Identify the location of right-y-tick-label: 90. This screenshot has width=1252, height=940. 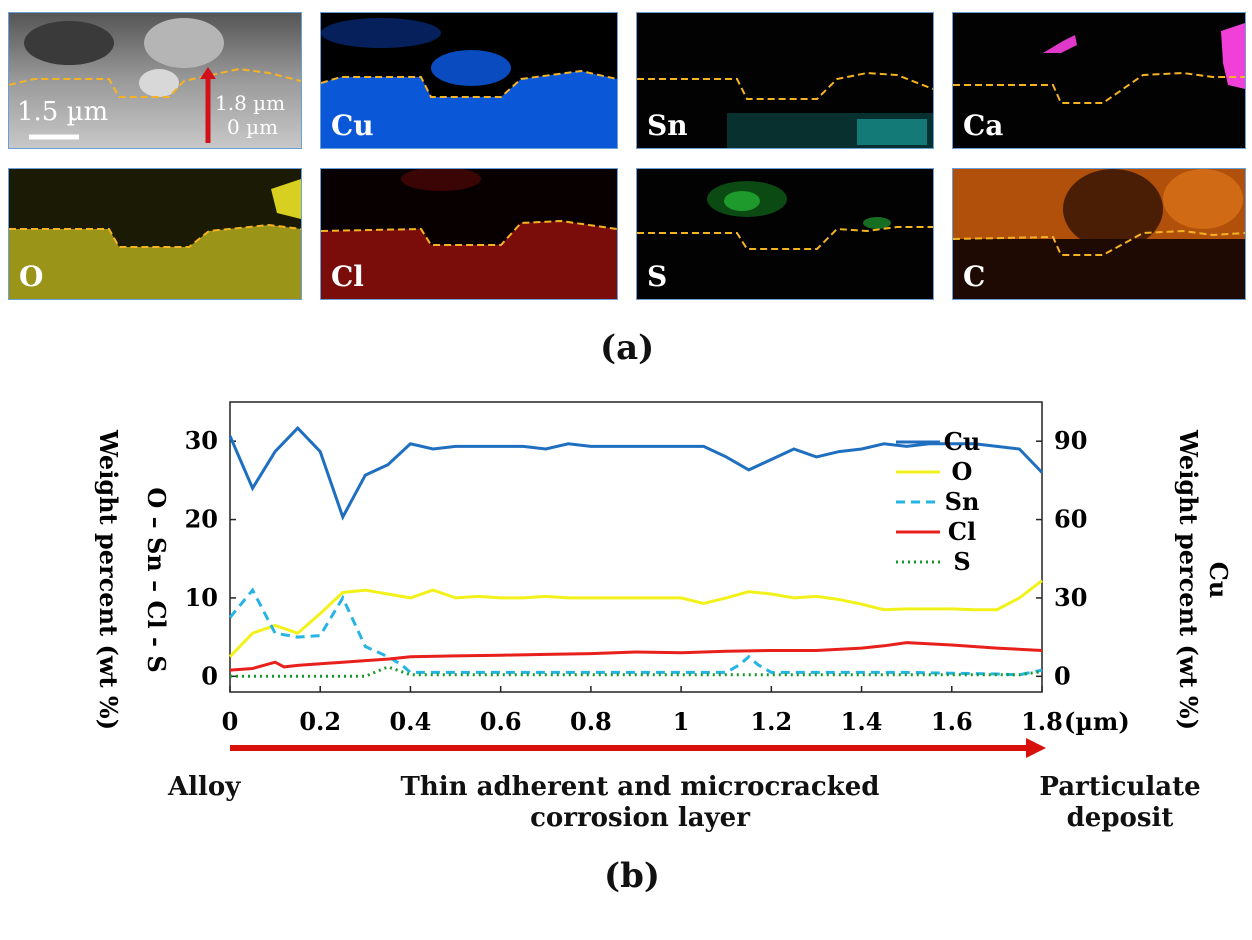
(1070, 440).